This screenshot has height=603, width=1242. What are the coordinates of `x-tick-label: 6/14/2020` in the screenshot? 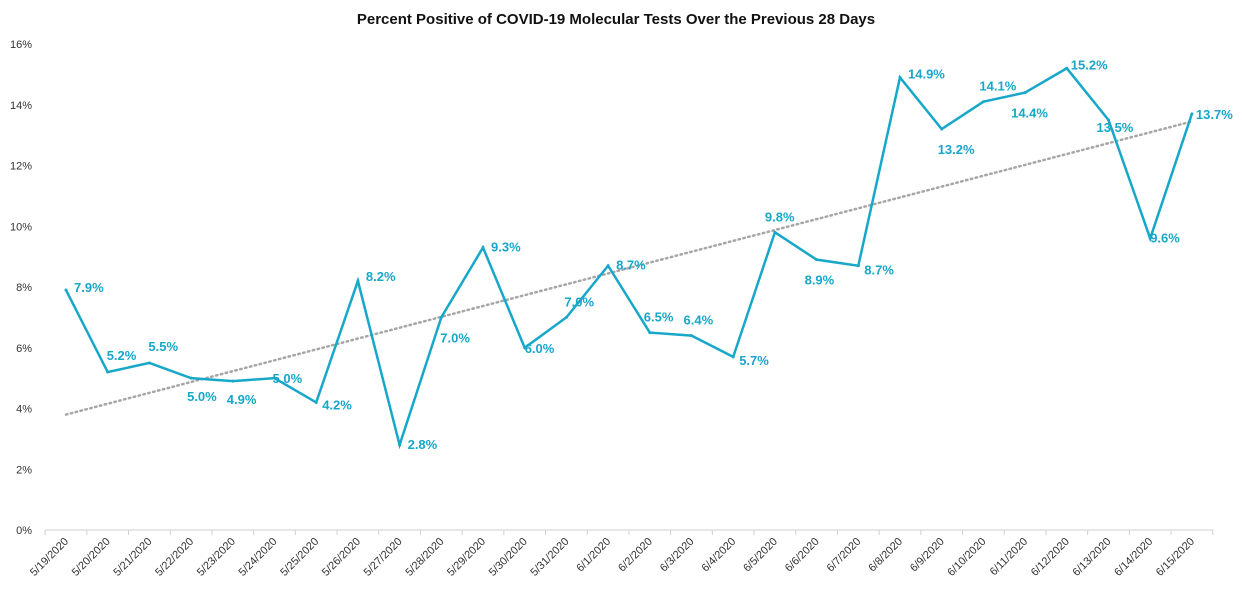 It's located at (1133, 557).